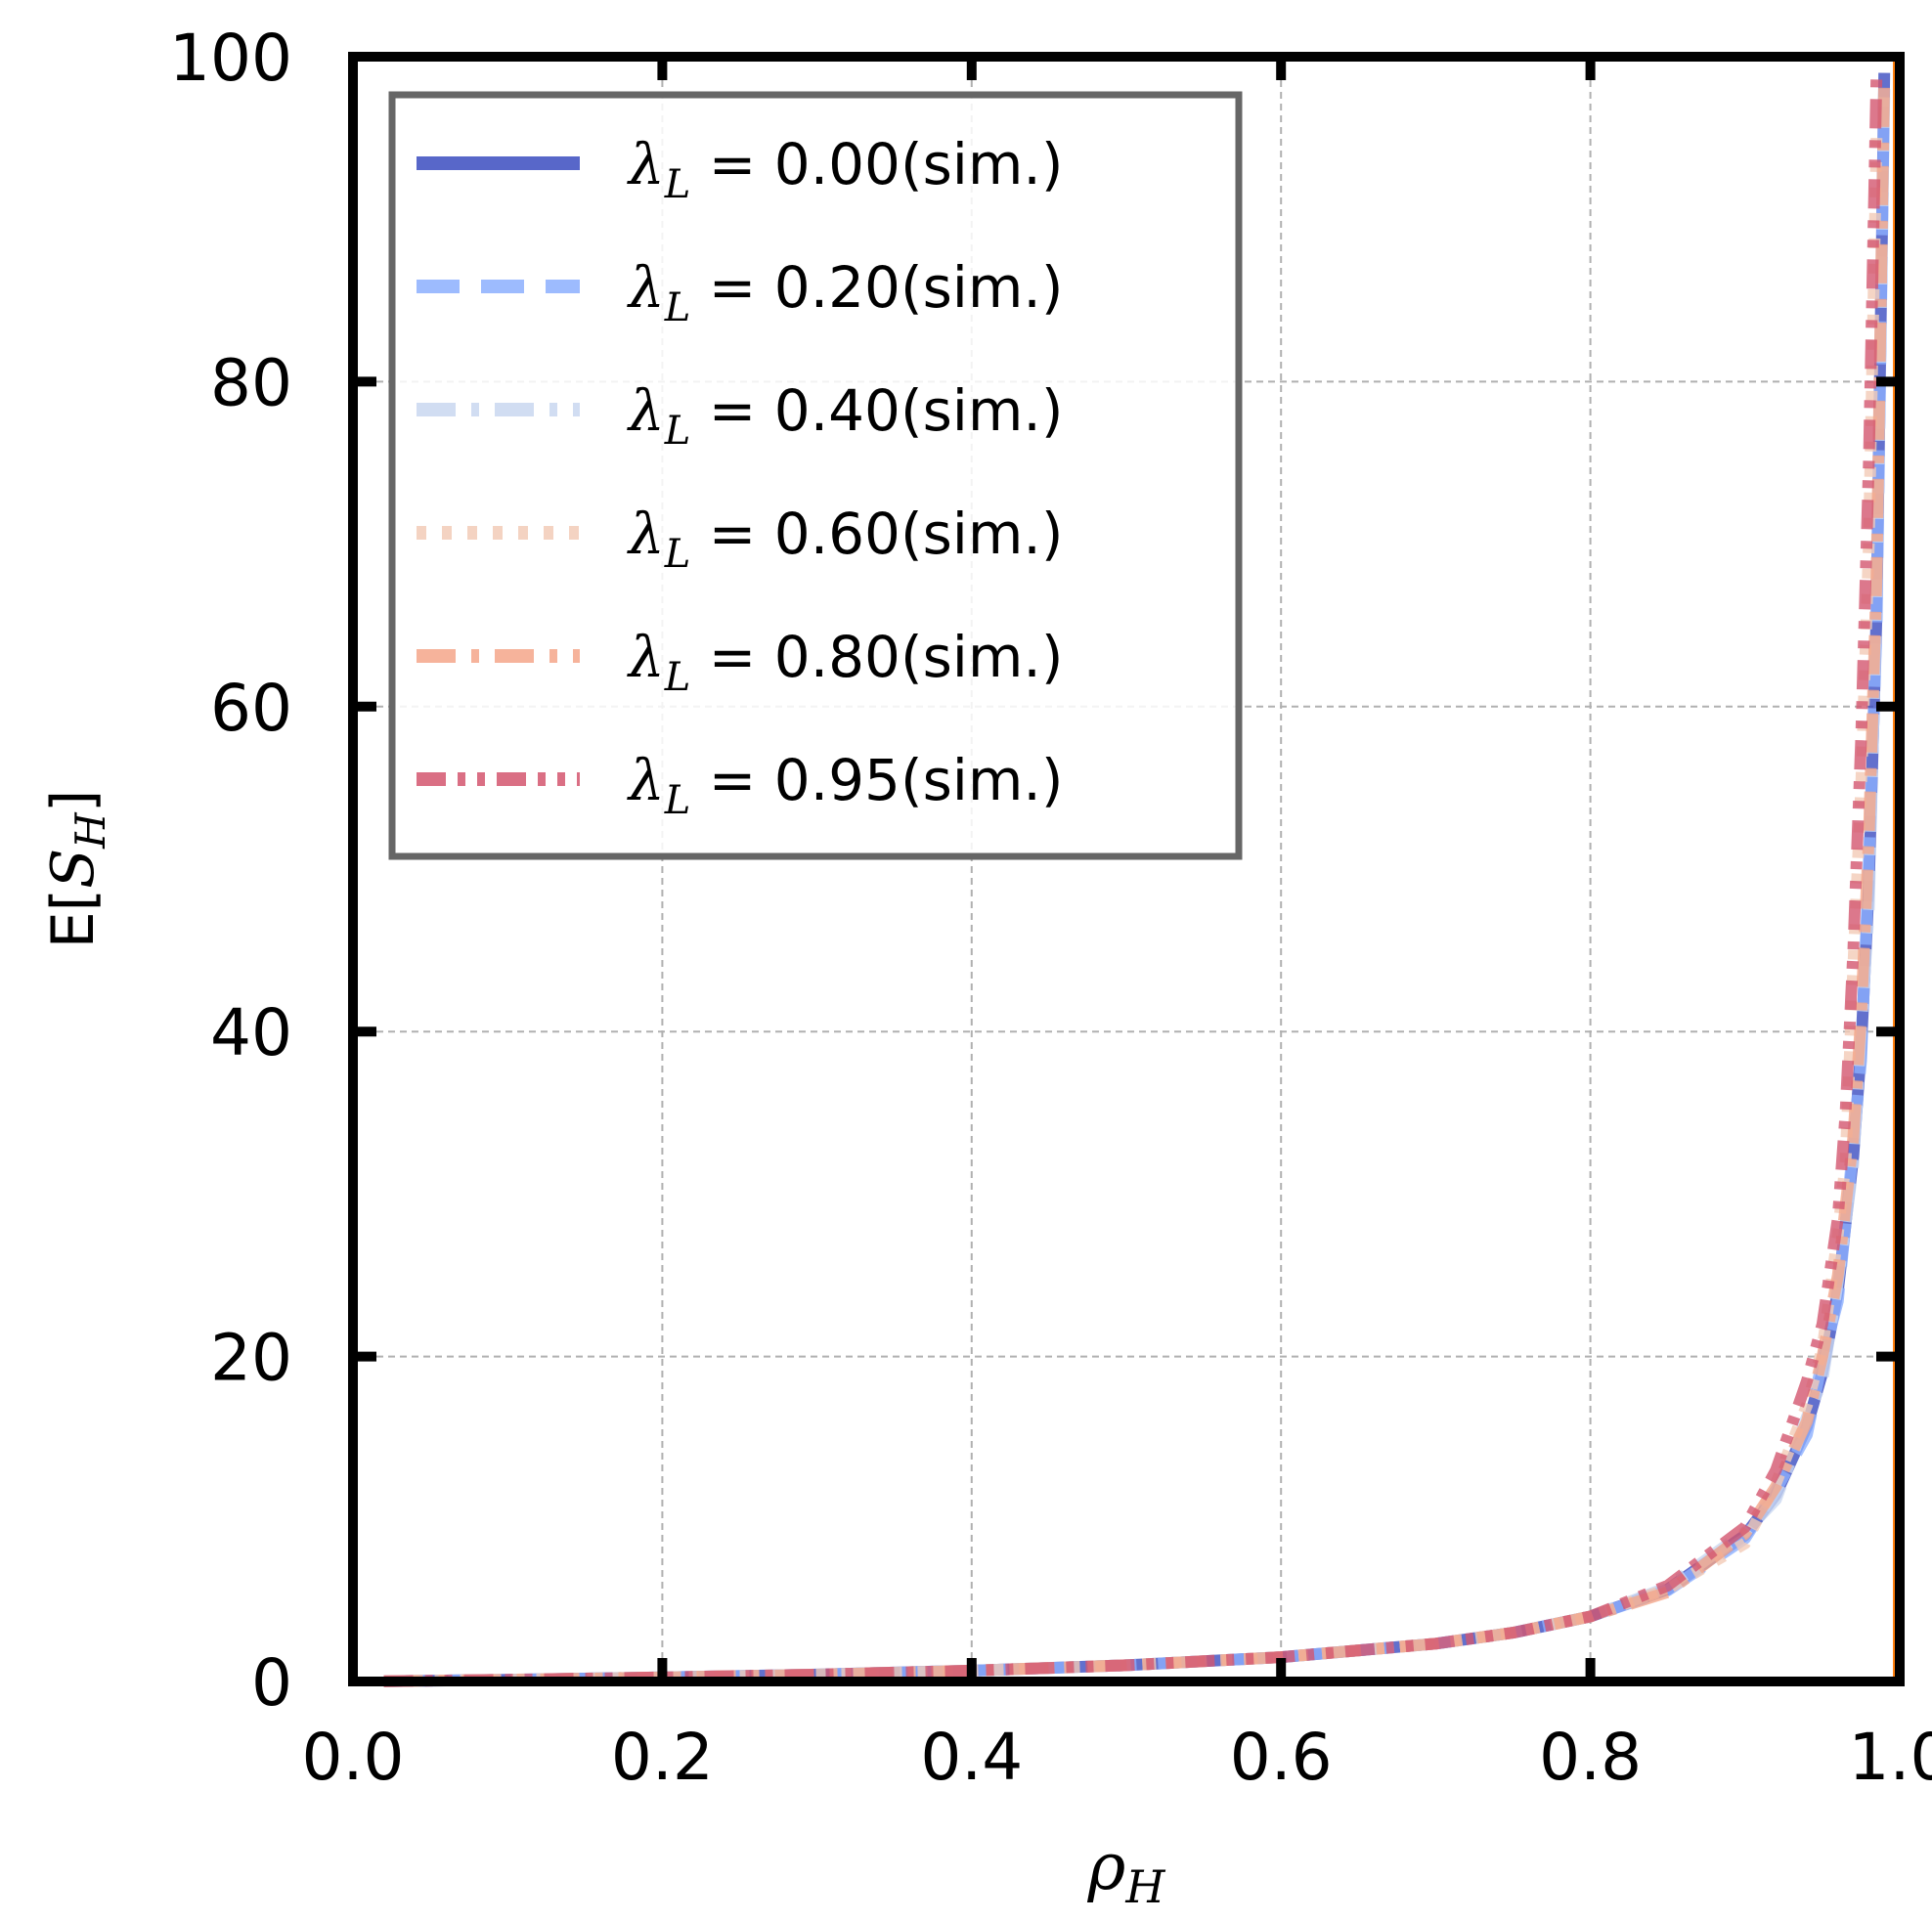  Describe the element at coordinates (646, 287) in the screenshot. I see `legend-lambda-1: λ` at that location.